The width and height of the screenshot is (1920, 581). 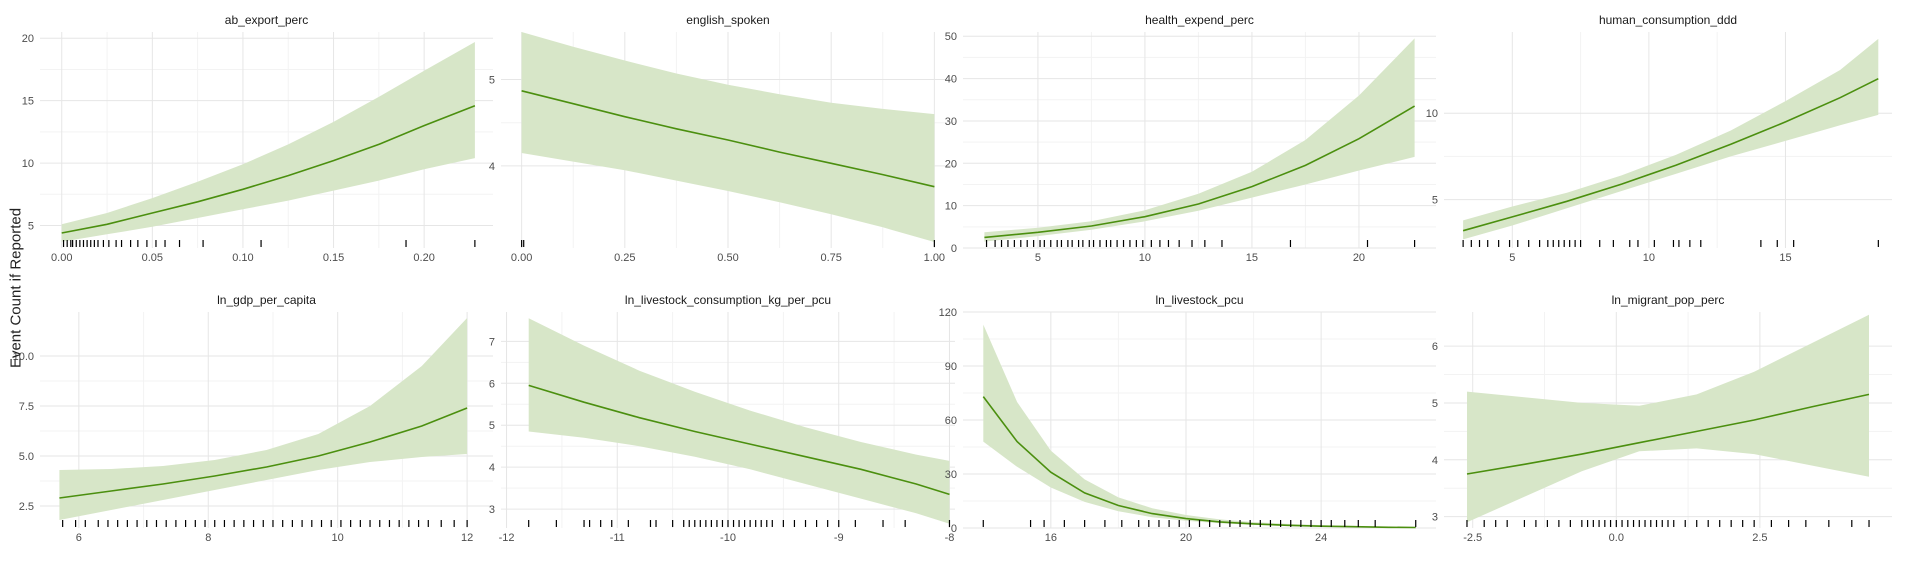 I want to click on panel-title: ln_livestock_pcu, so click(x=1199, y=300).